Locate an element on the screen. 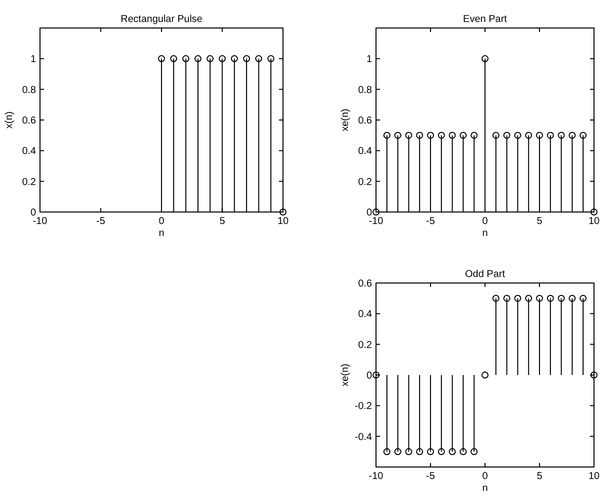 The height and width of the screenshot is (500, 609). chart-title: Even Part is located at coordinates (485, 19).